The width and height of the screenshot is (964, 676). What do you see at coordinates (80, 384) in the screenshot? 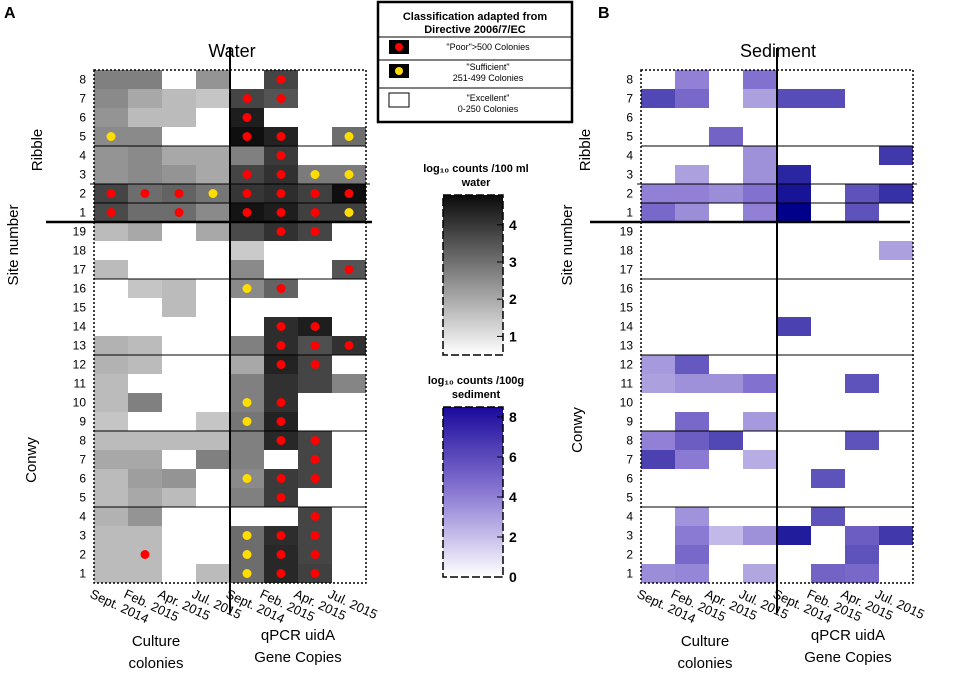
I see `site-number-label: 11` at bounding box center [80, 384].